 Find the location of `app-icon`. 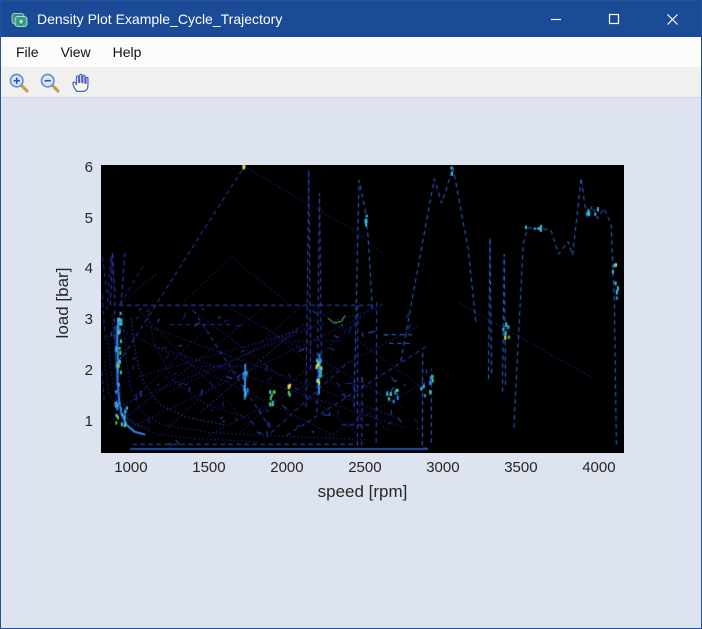

app-icon is located at coordinates (19, 19).